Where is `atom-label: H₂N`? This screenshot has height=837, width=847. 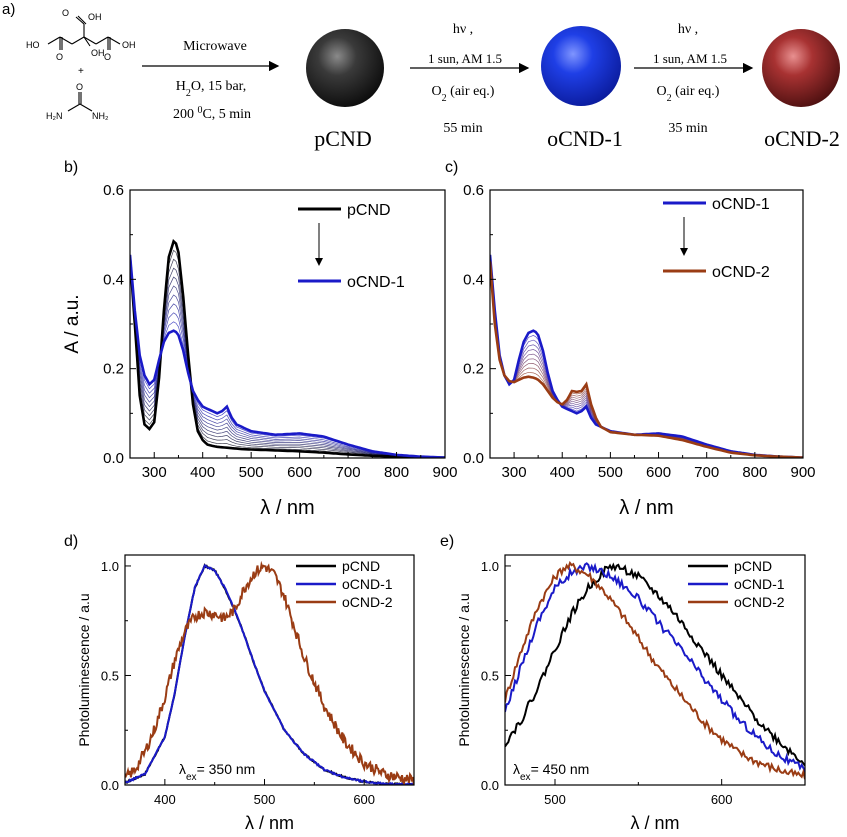 atom-label: H₂N is located at coordinates (54, 116).